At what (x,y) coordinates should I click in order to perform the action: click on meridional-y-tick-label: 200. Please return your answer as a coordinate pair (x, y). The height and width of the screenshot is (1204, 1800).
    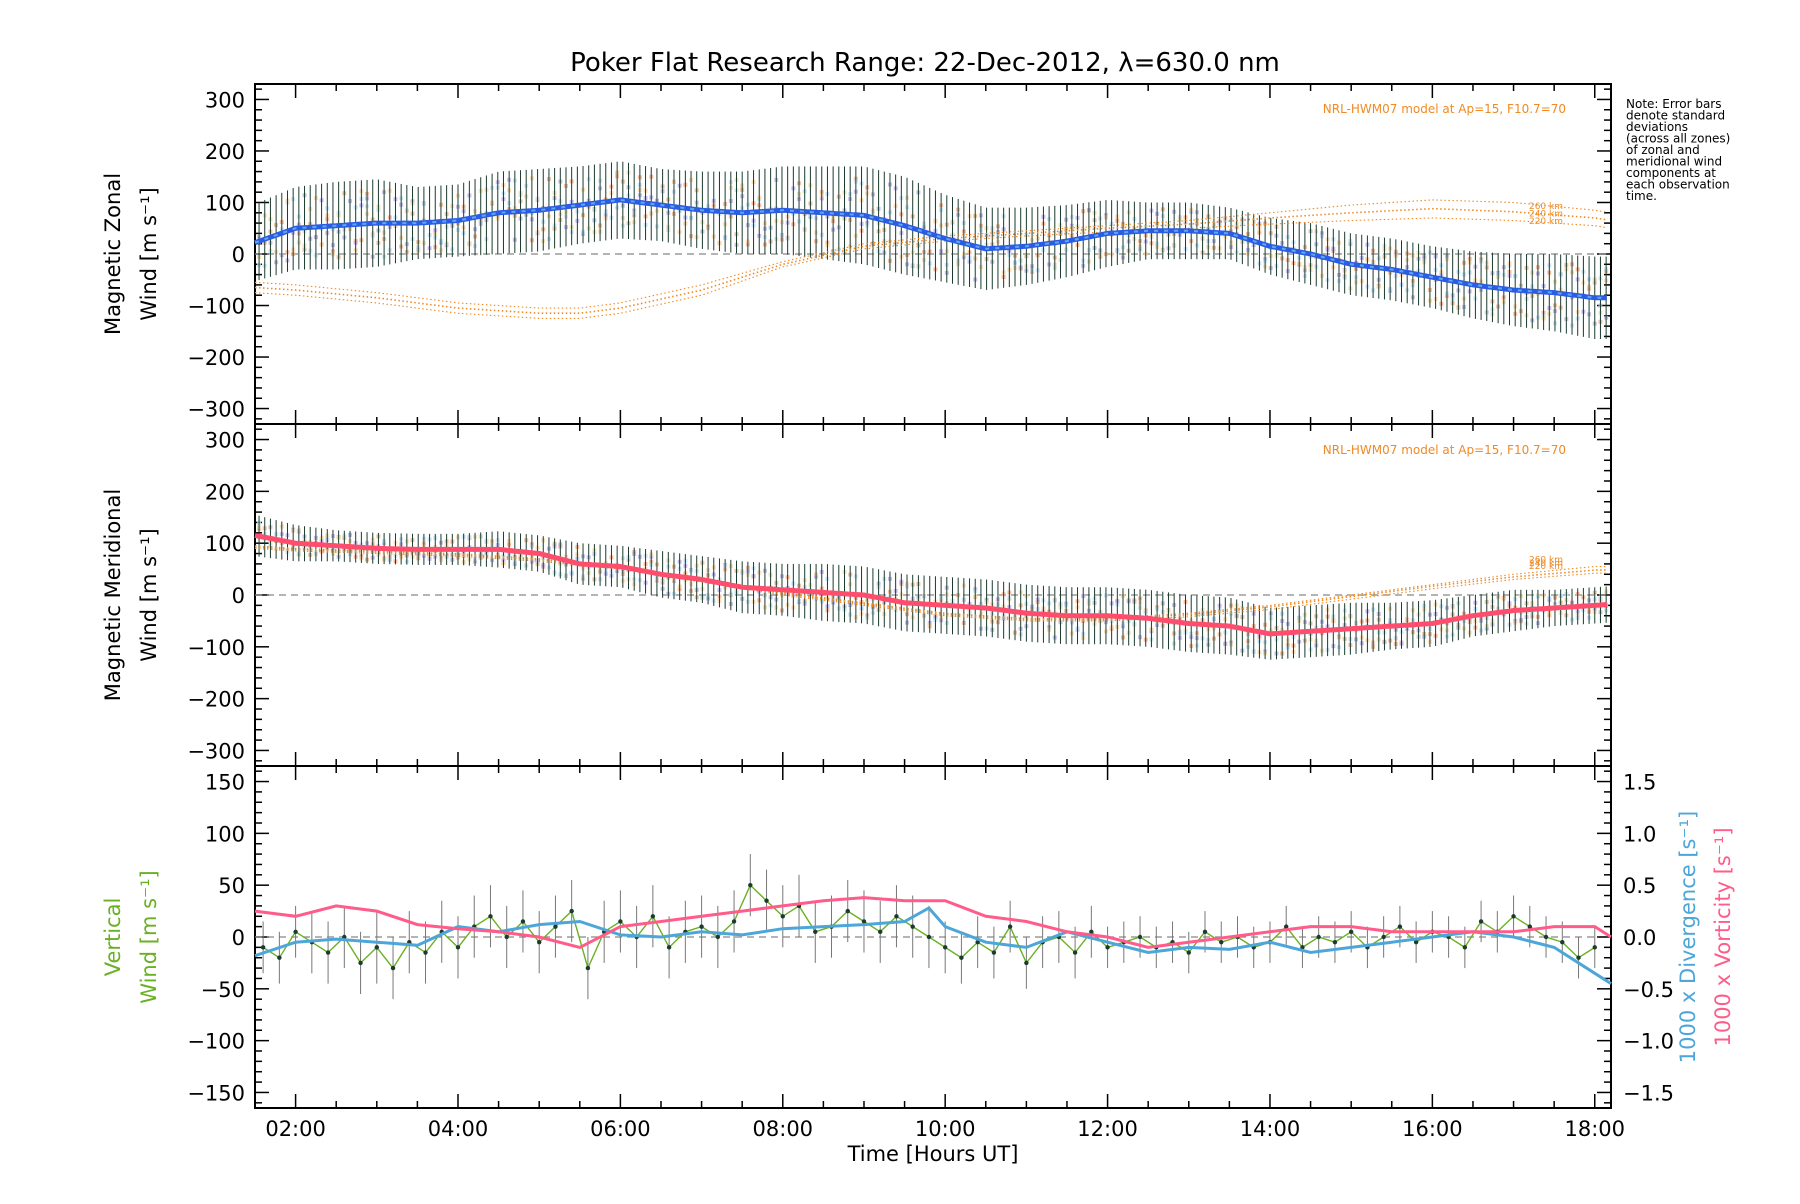
    Looking at the image, I should click on (225, 492).